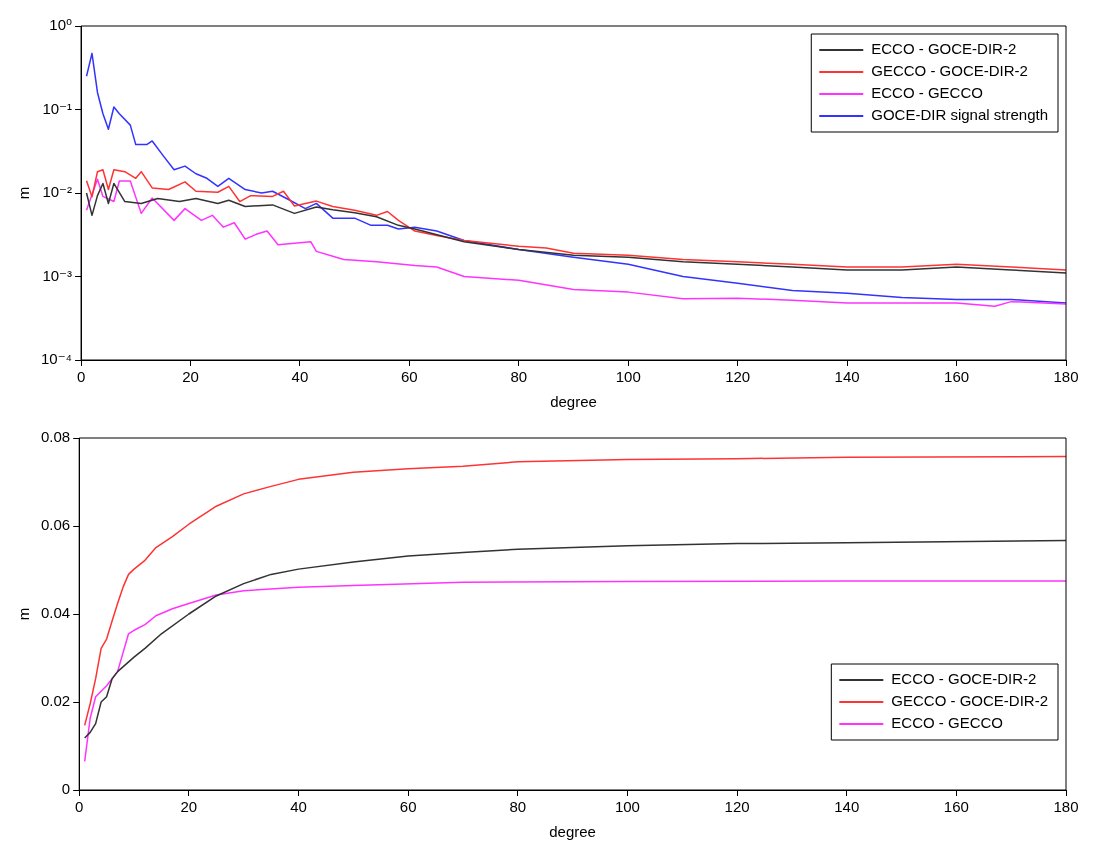 This screenshot has width=1094, height=860. What do you see at coordinates (57, 275) in the screenshot?
I see `y-tick-label: 10⁻³` at bounding box center [57, 275].